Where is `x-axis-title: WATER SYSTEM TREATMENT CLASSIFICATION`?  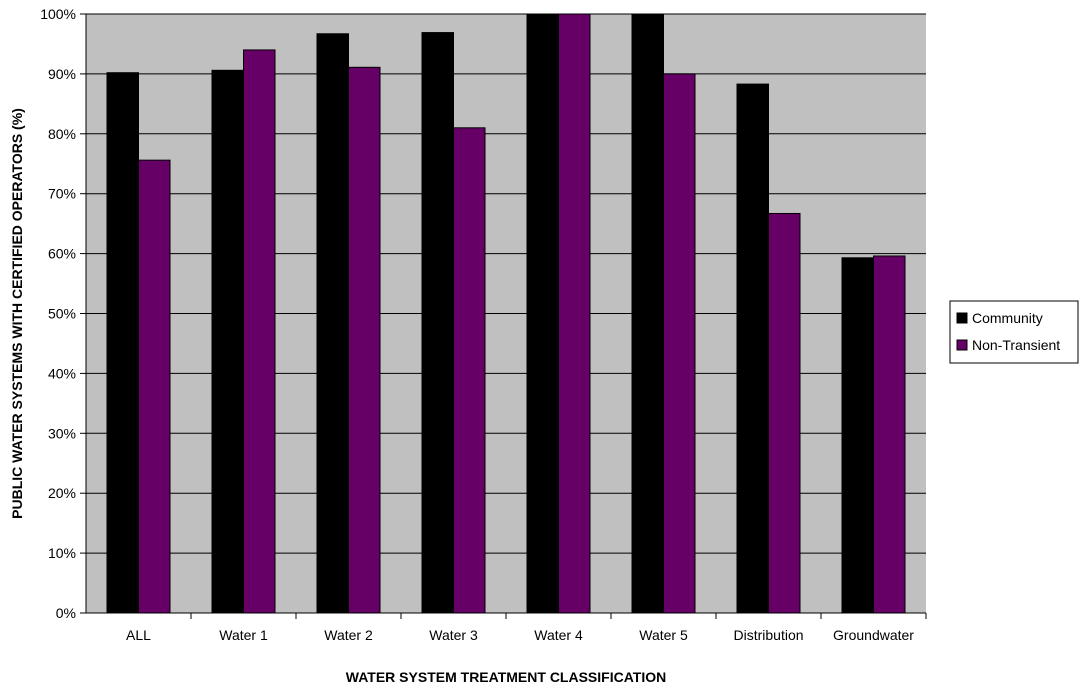 x-axis-title: WATER SYSTEM TREATMENT CLASSIFICATION is located at coordinates (506, 677).